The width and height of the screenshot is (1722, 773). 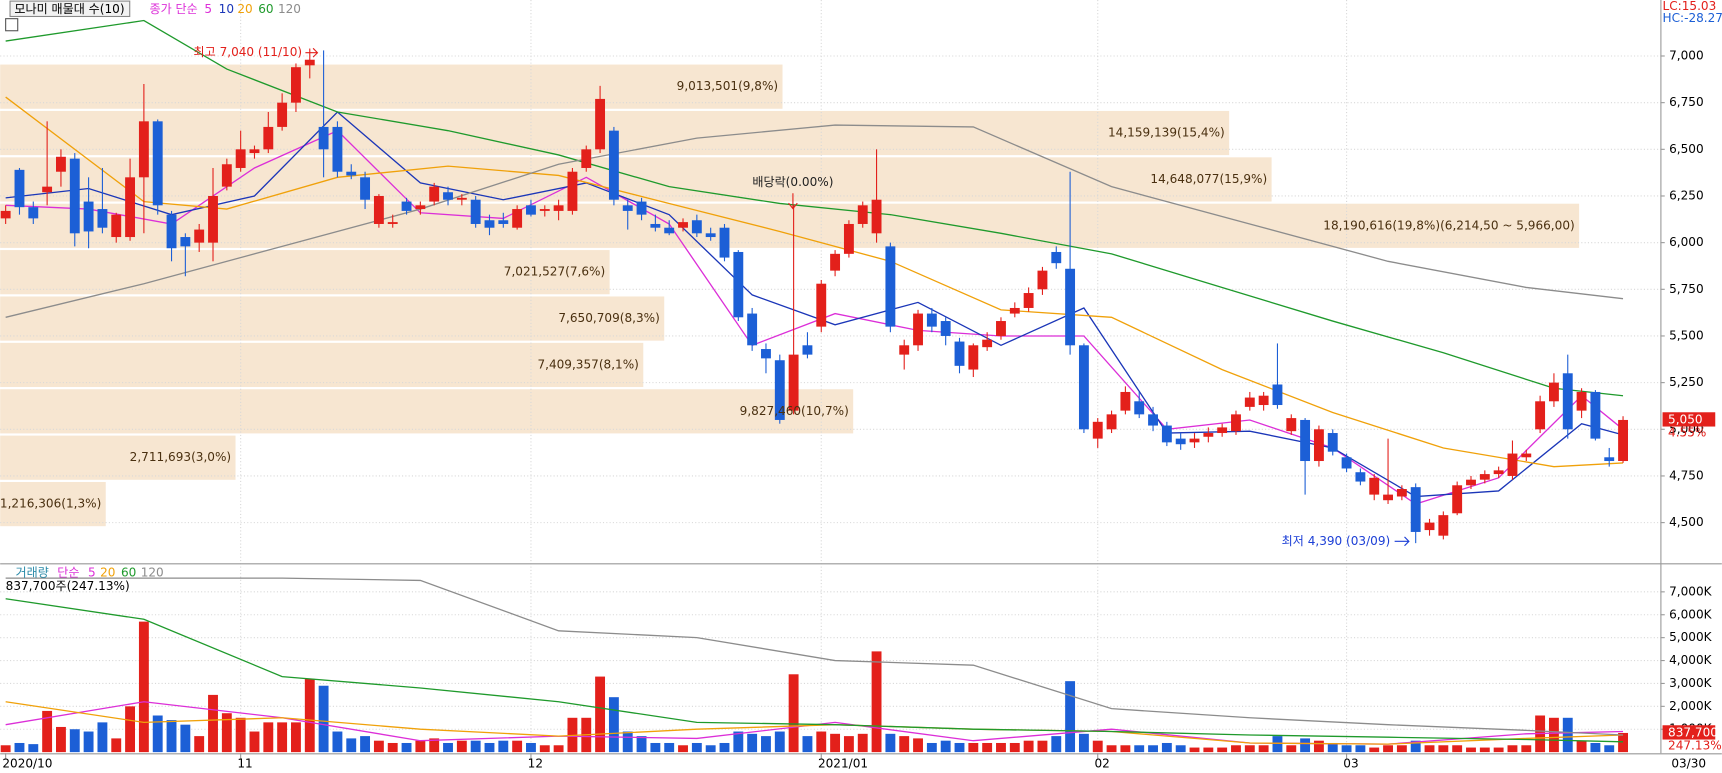 I want to click on y-tick-label: 6,000, so click(x=1686, y=242).